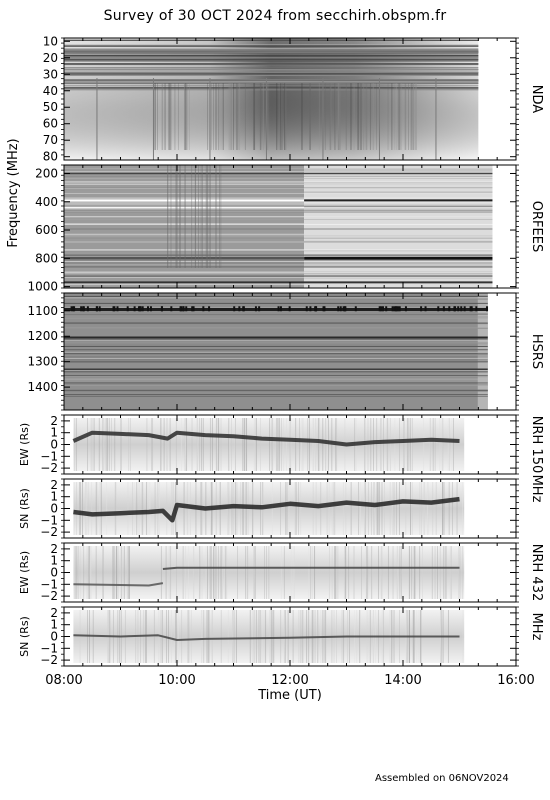 The width and height of the screenshot is (550, 800). I want to click on y-tick-label: 50, so click(50, 107).